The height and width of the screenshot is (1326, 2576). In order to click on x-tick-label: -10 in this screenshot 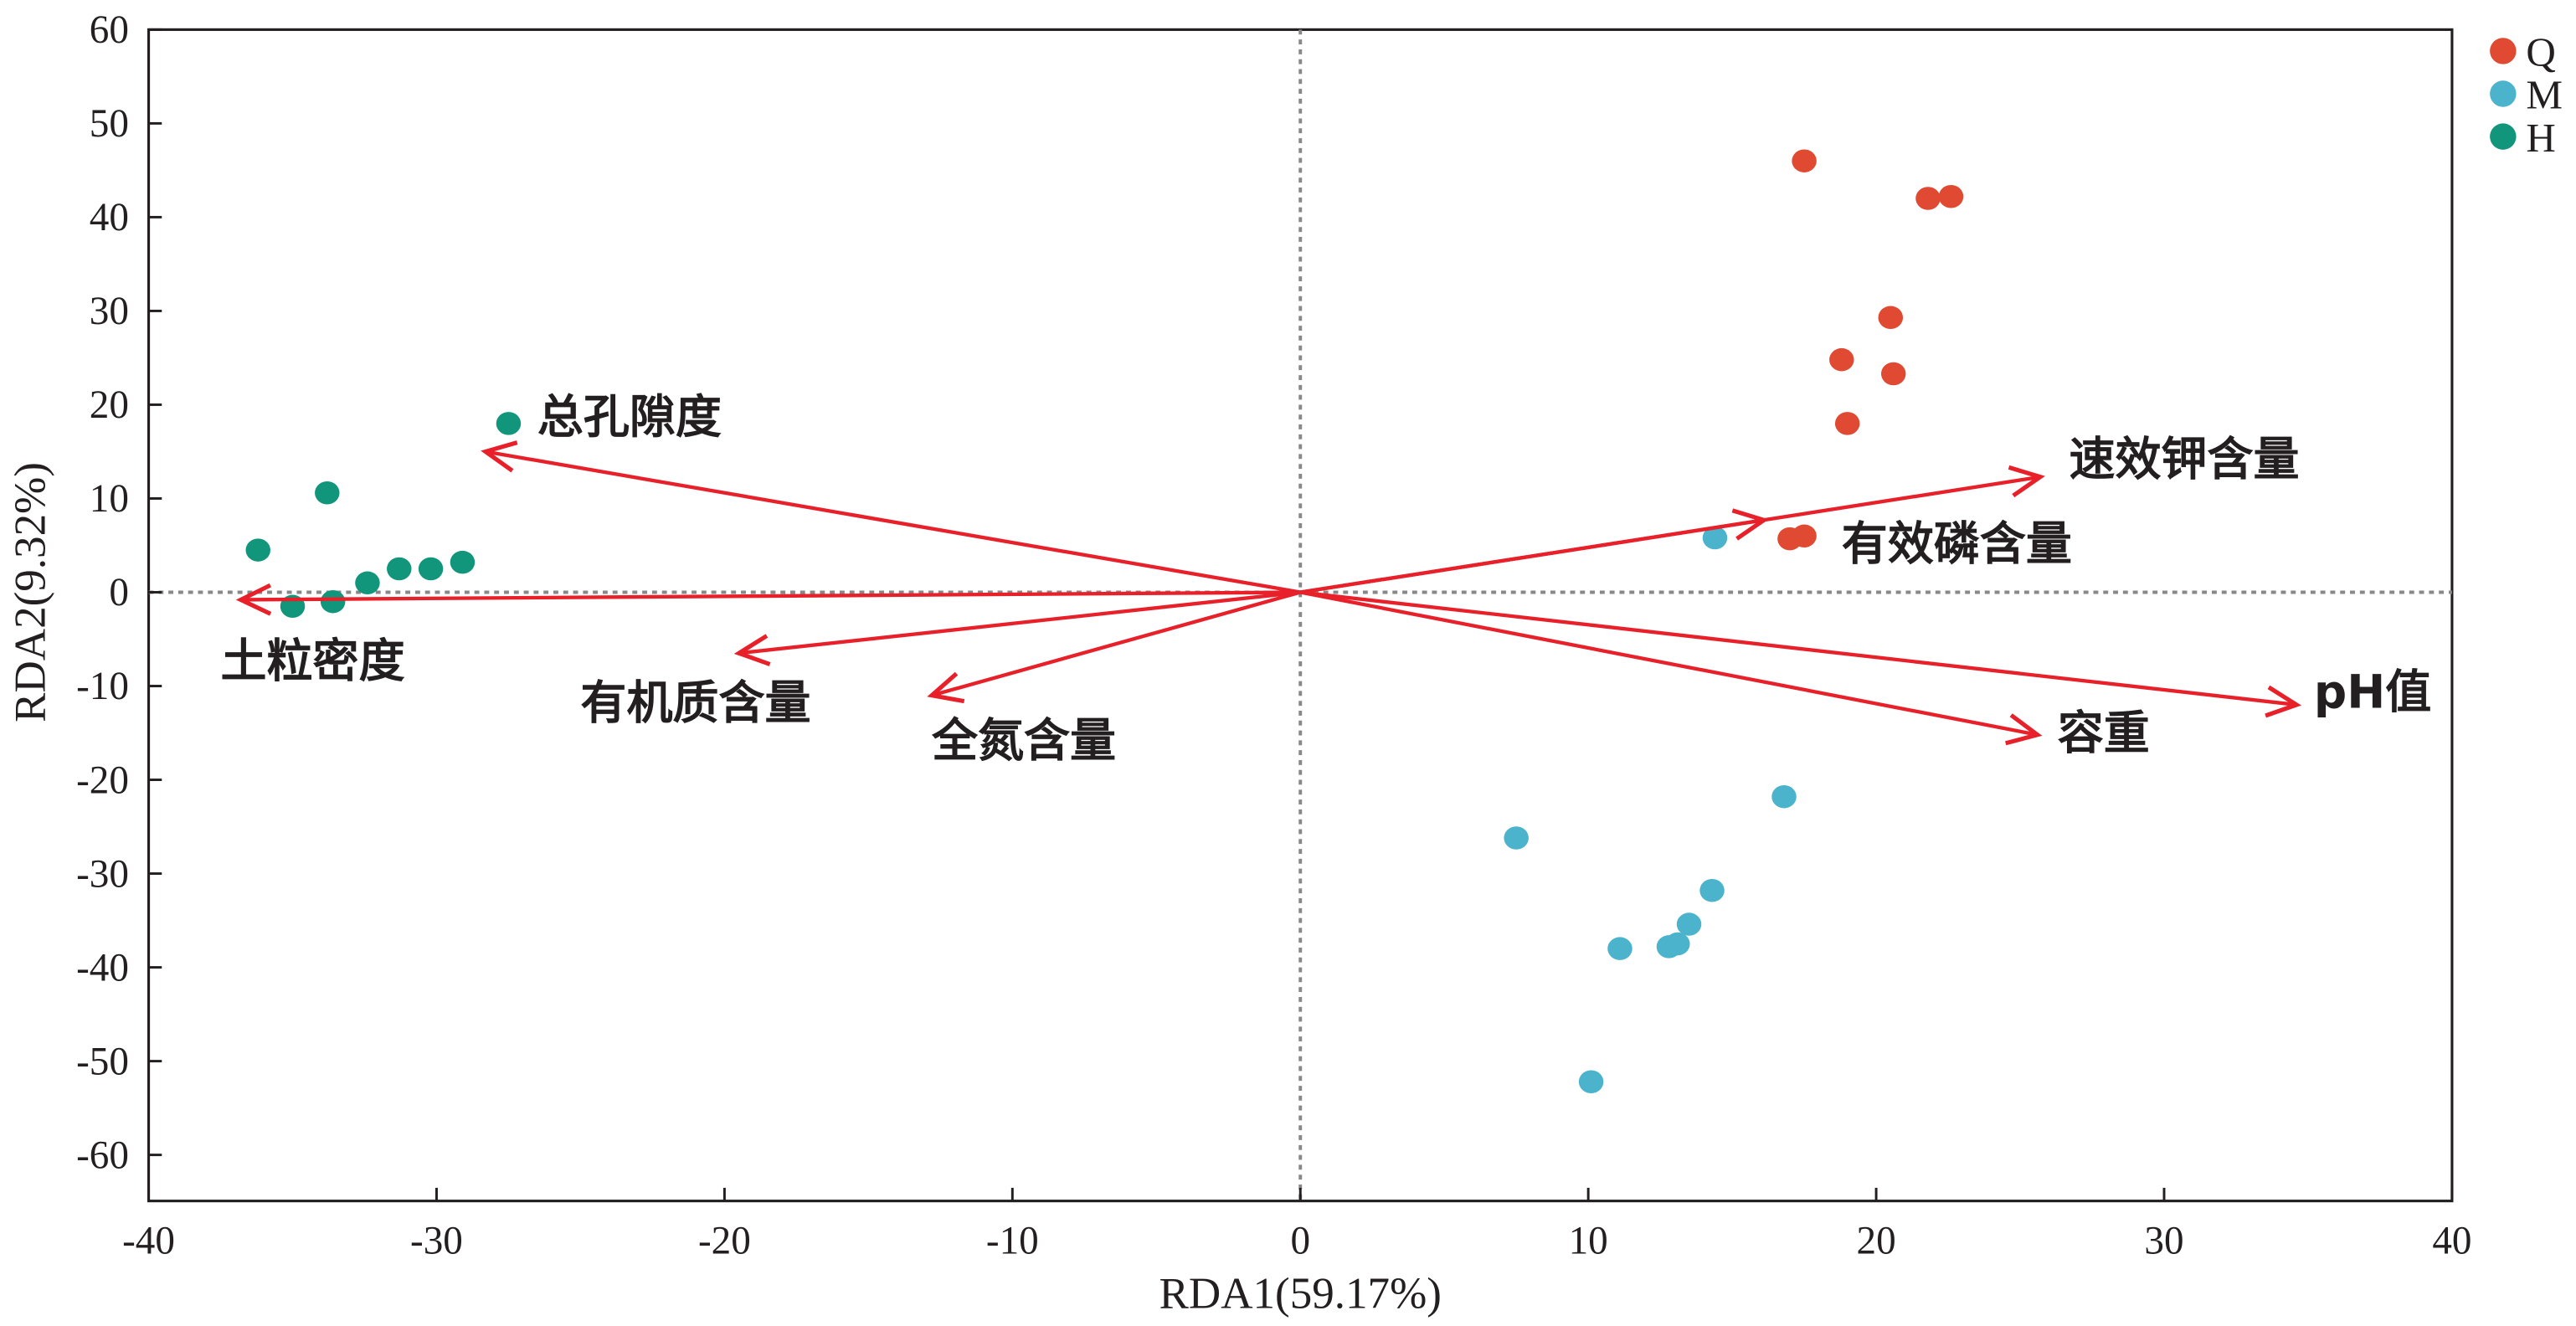, I will do `click(1013, 1241)`.